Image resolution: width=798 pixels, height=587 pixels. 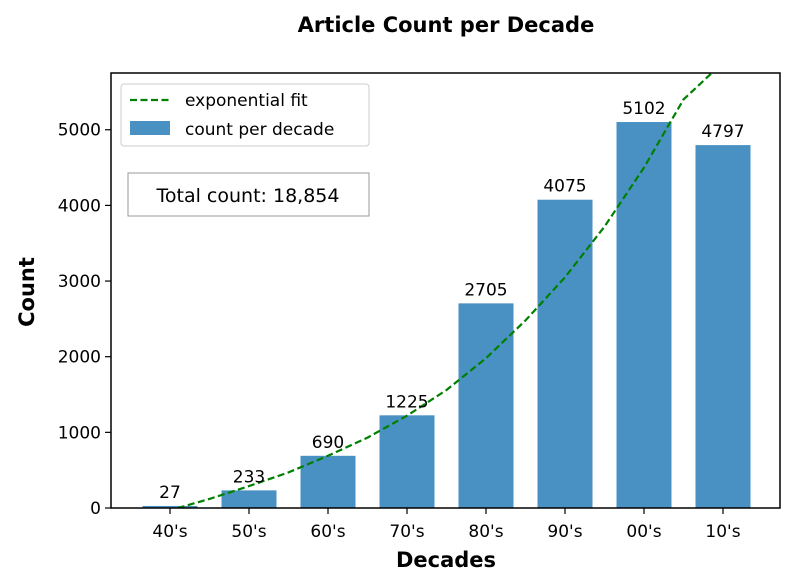 What do you see at coordinates (84, 320) in the screenshot?
I see `y-axis: 0 1000 2000 3000 4000 5000` at bounding box center [84, 320].